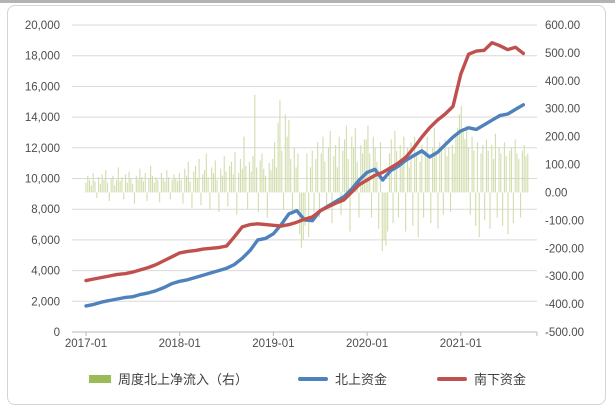 Image resolution: width=615 pixels, height=411 pixels. What do you see at coordinates (42, 57) in the screenshot?
I see `left-axis-tick-label: 18,000` at bounding box center [42, 57].